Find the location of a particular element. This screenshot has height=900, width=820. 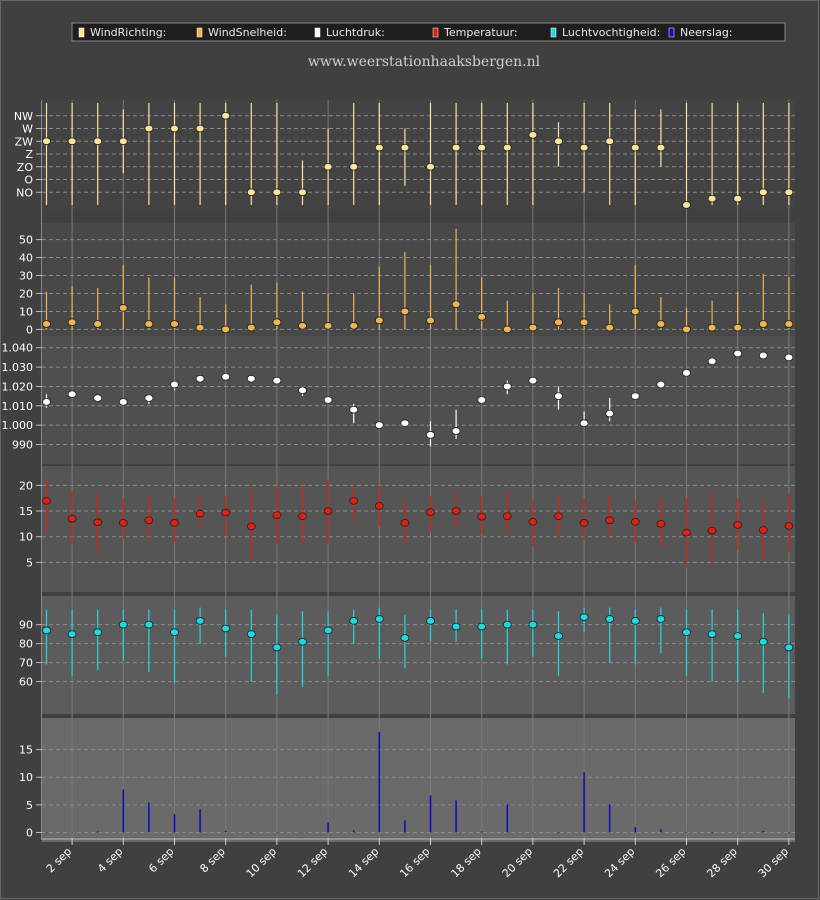

y-tick-label: 1.010 is located at coordinates (18, 406).